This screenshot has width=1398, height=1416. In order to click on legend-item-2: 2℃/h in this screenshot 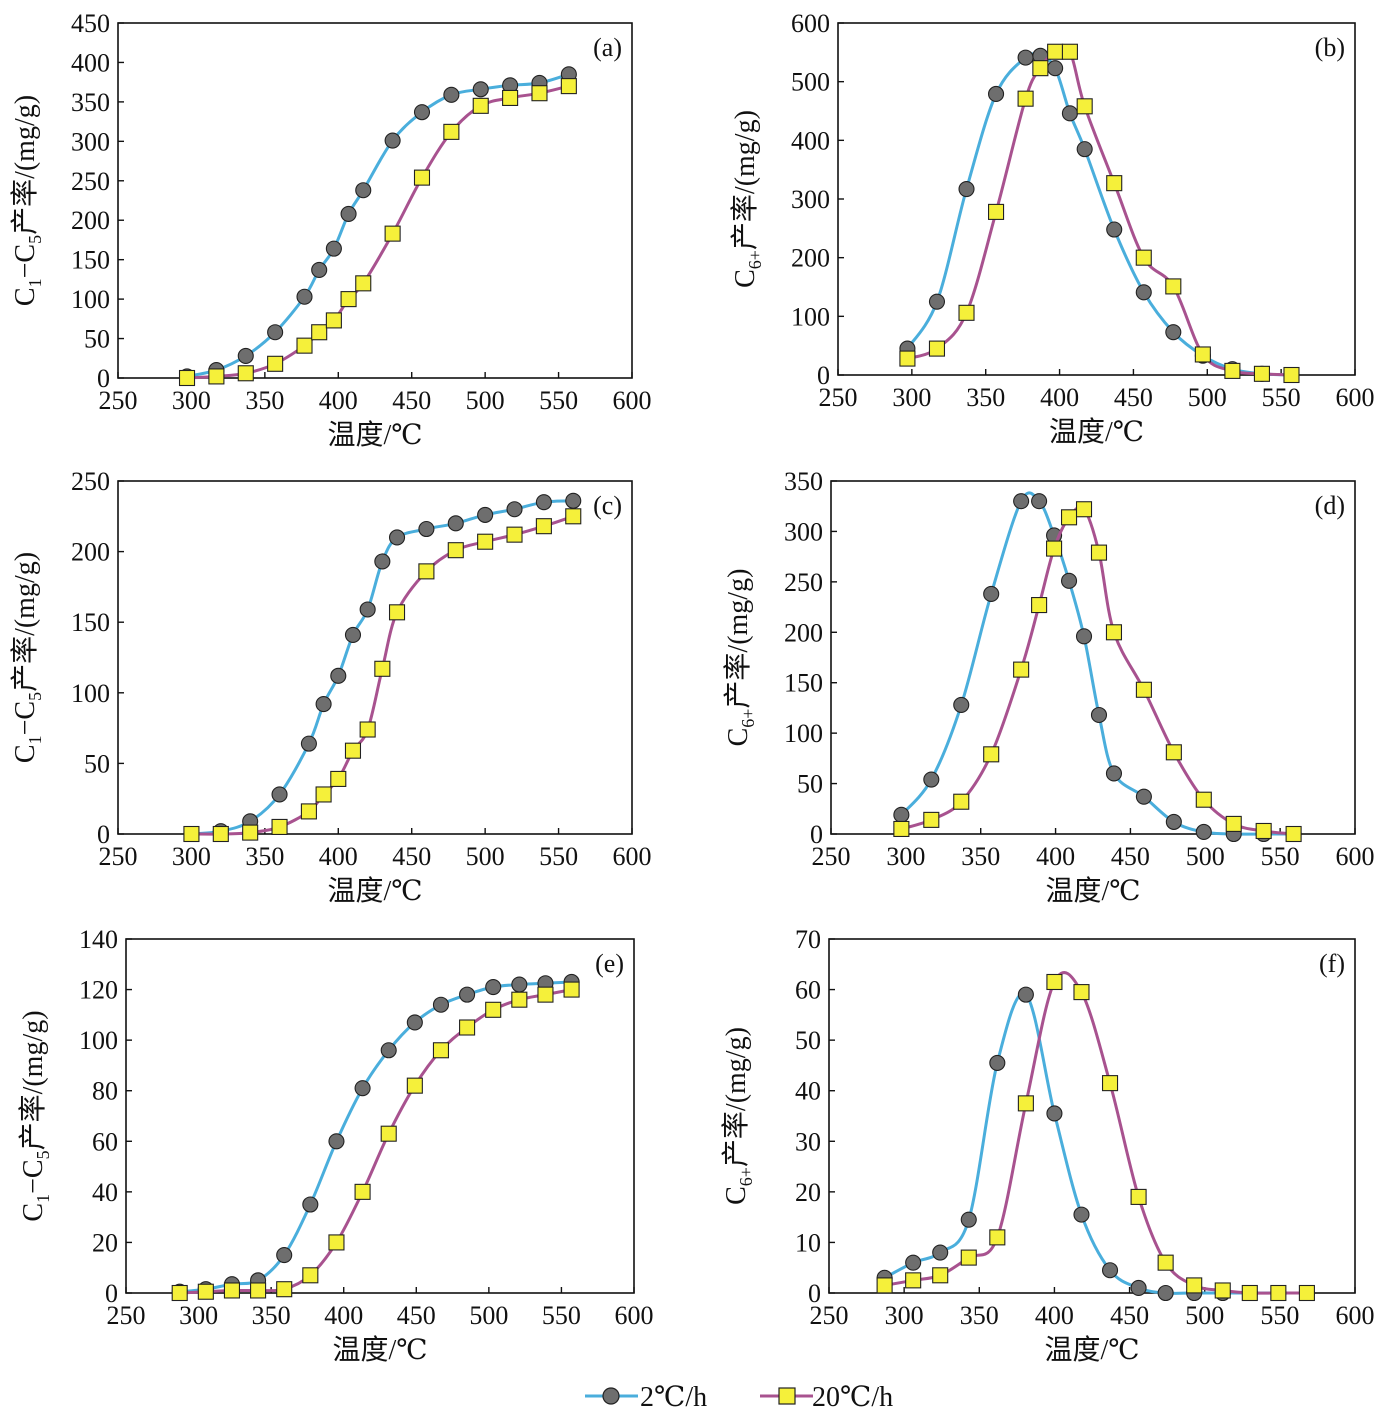, I will do `click(646, 1397)`.